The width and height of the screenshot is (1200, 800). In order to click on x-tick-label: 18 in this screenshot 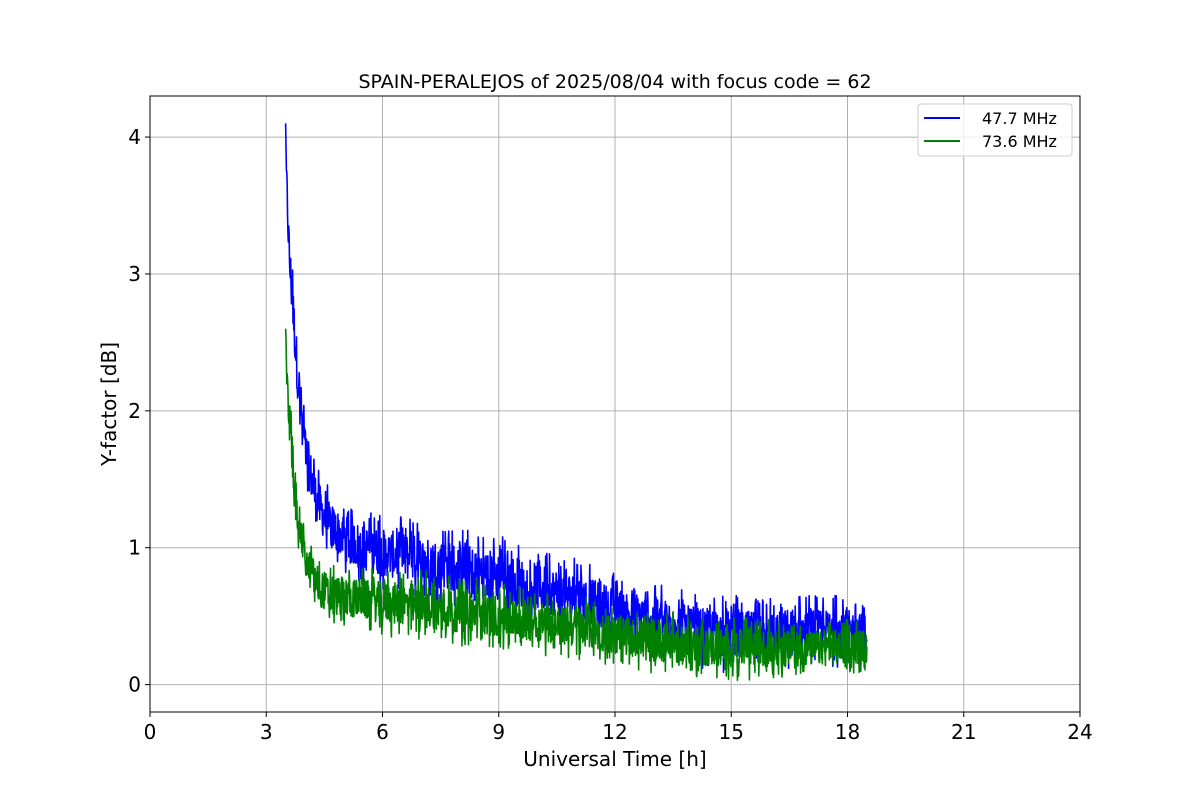, I will do `click(847, 732)`.